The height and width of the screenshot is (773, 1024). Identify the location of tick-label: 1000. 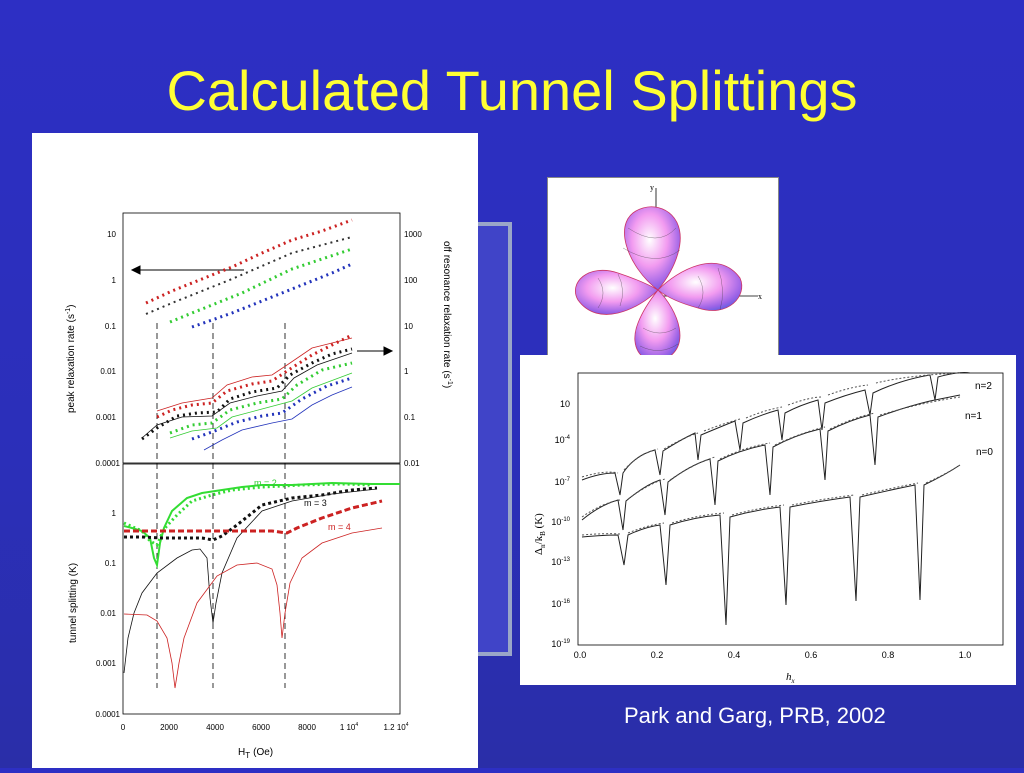
(413, 234).